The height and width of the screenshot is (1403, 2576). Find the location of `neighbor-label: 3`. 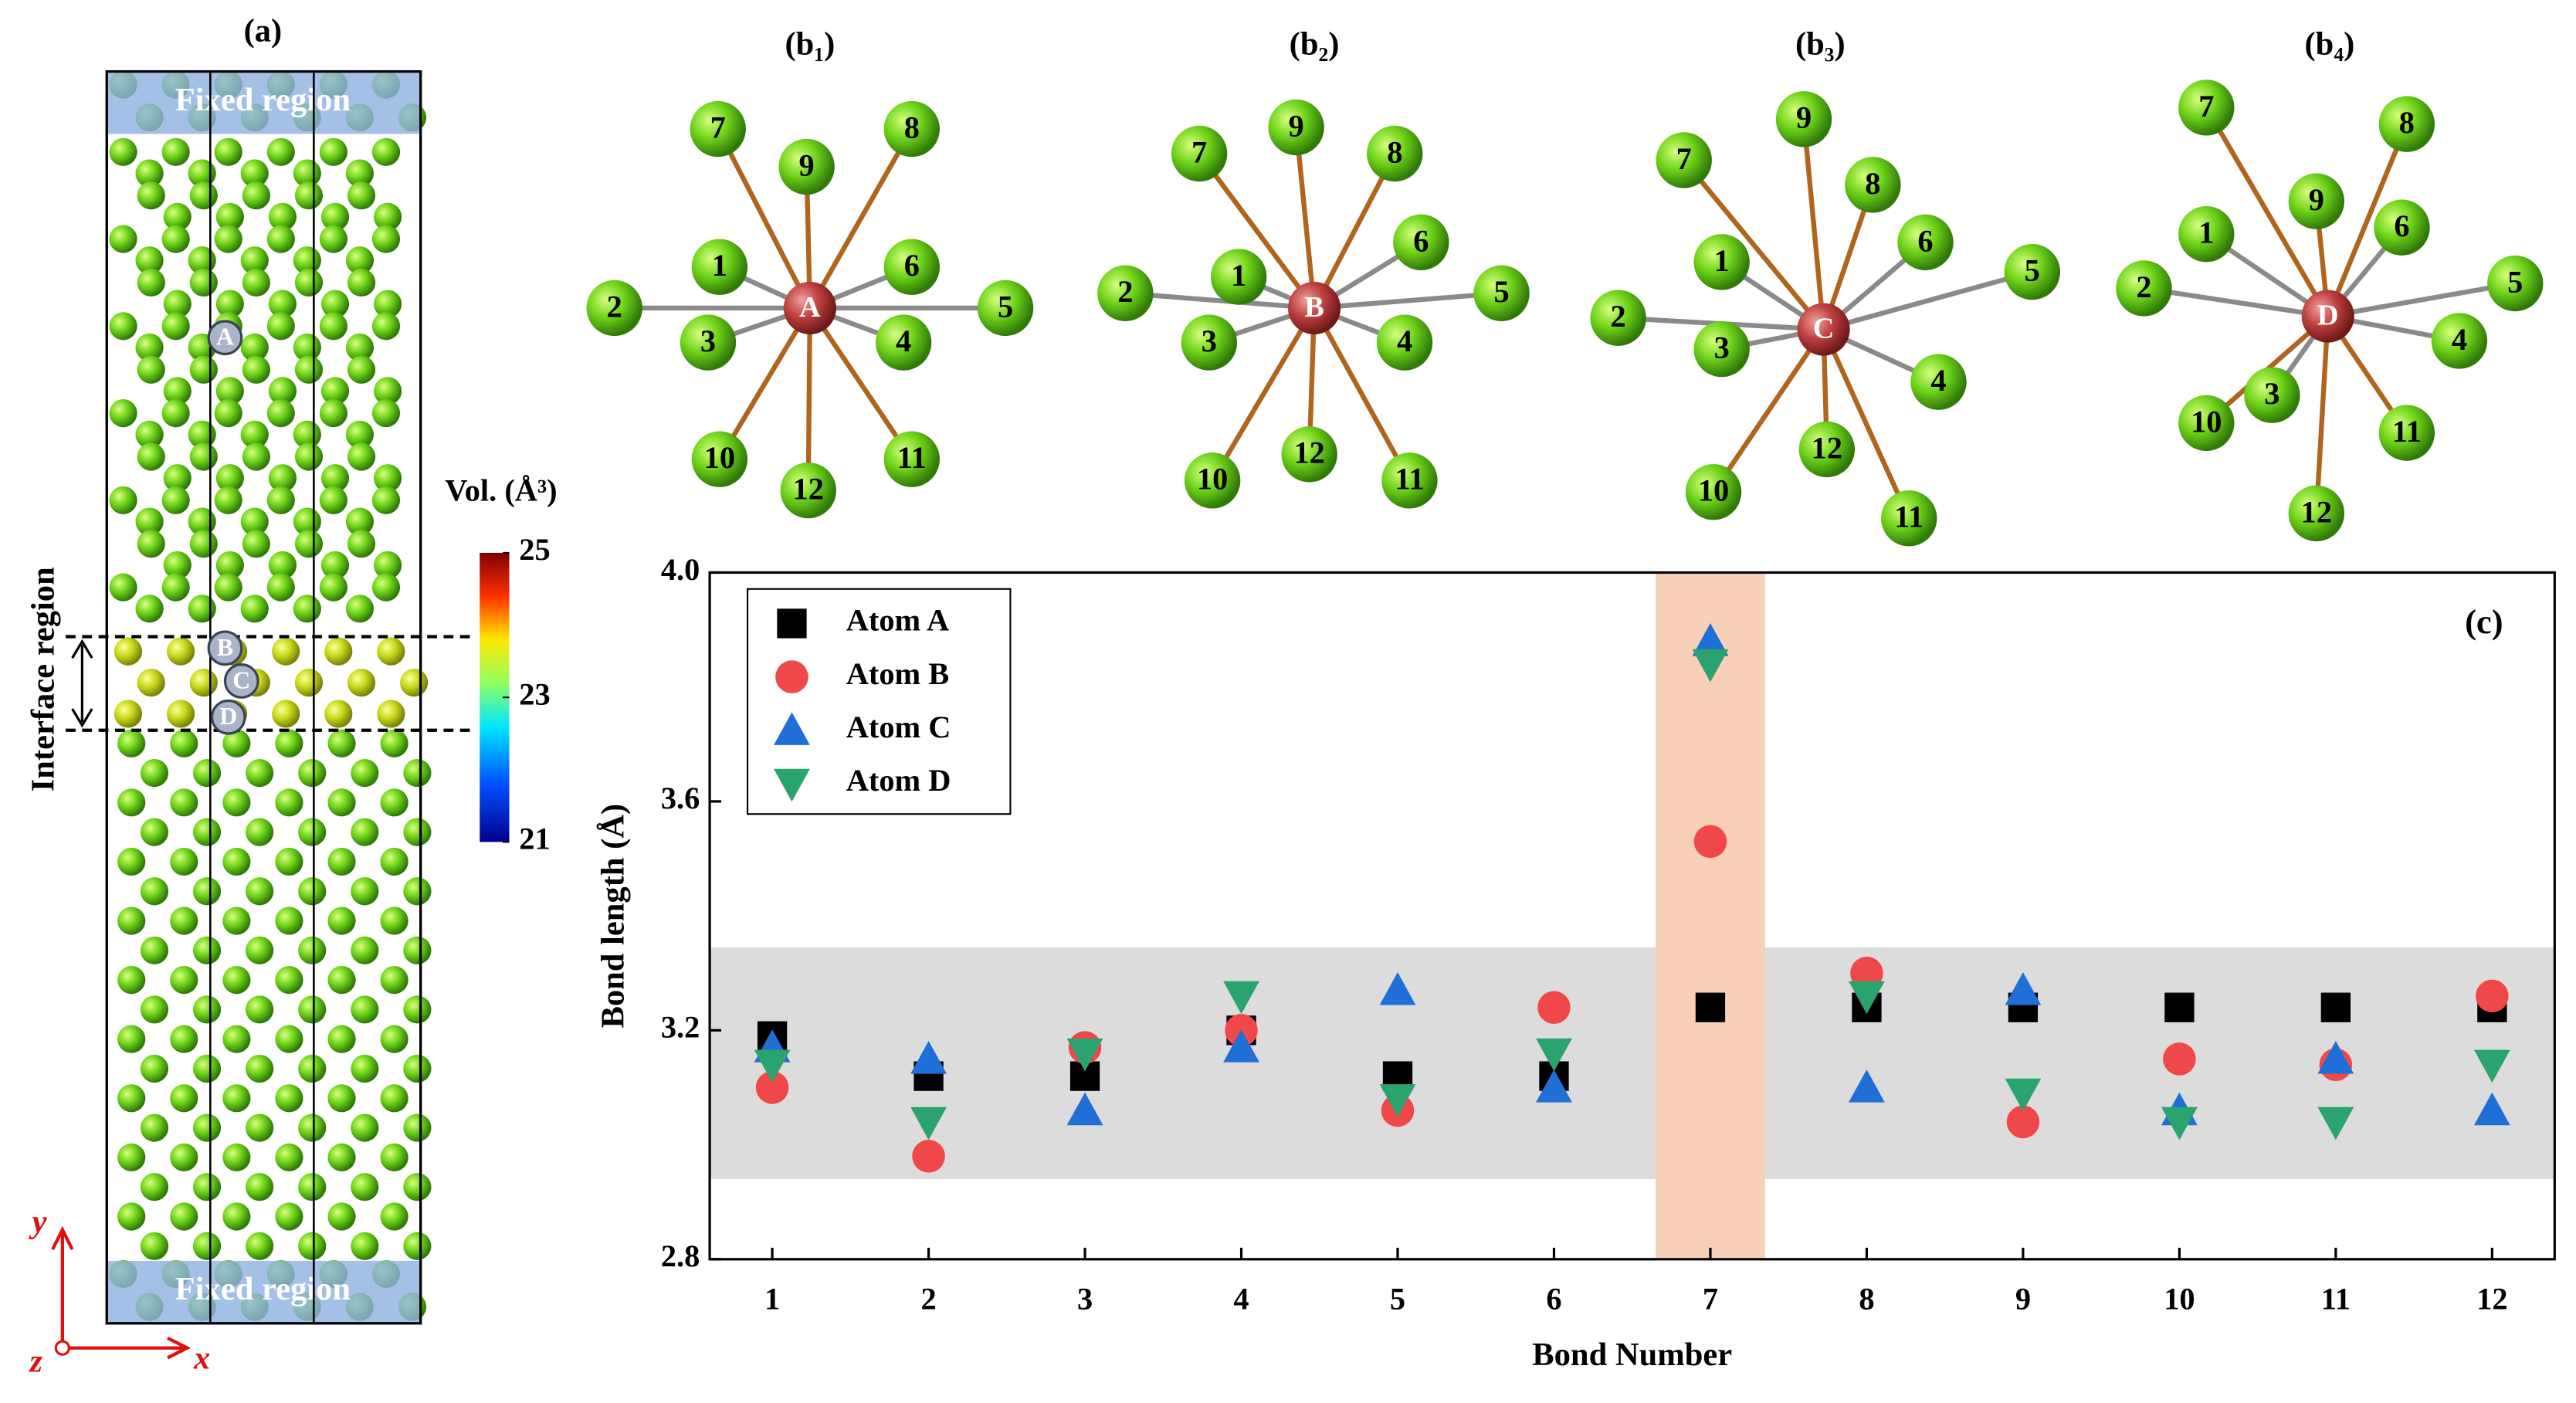

neighbor-label: 3 is located at coordinates (708, 341).